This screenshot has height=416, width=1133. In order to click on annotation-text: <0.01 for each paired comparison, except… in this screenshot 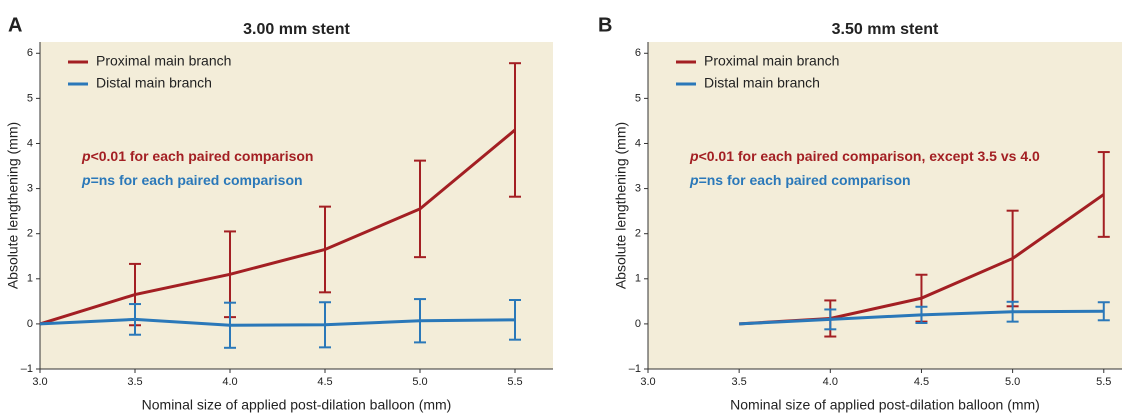, I will do `click(869, 156)`.